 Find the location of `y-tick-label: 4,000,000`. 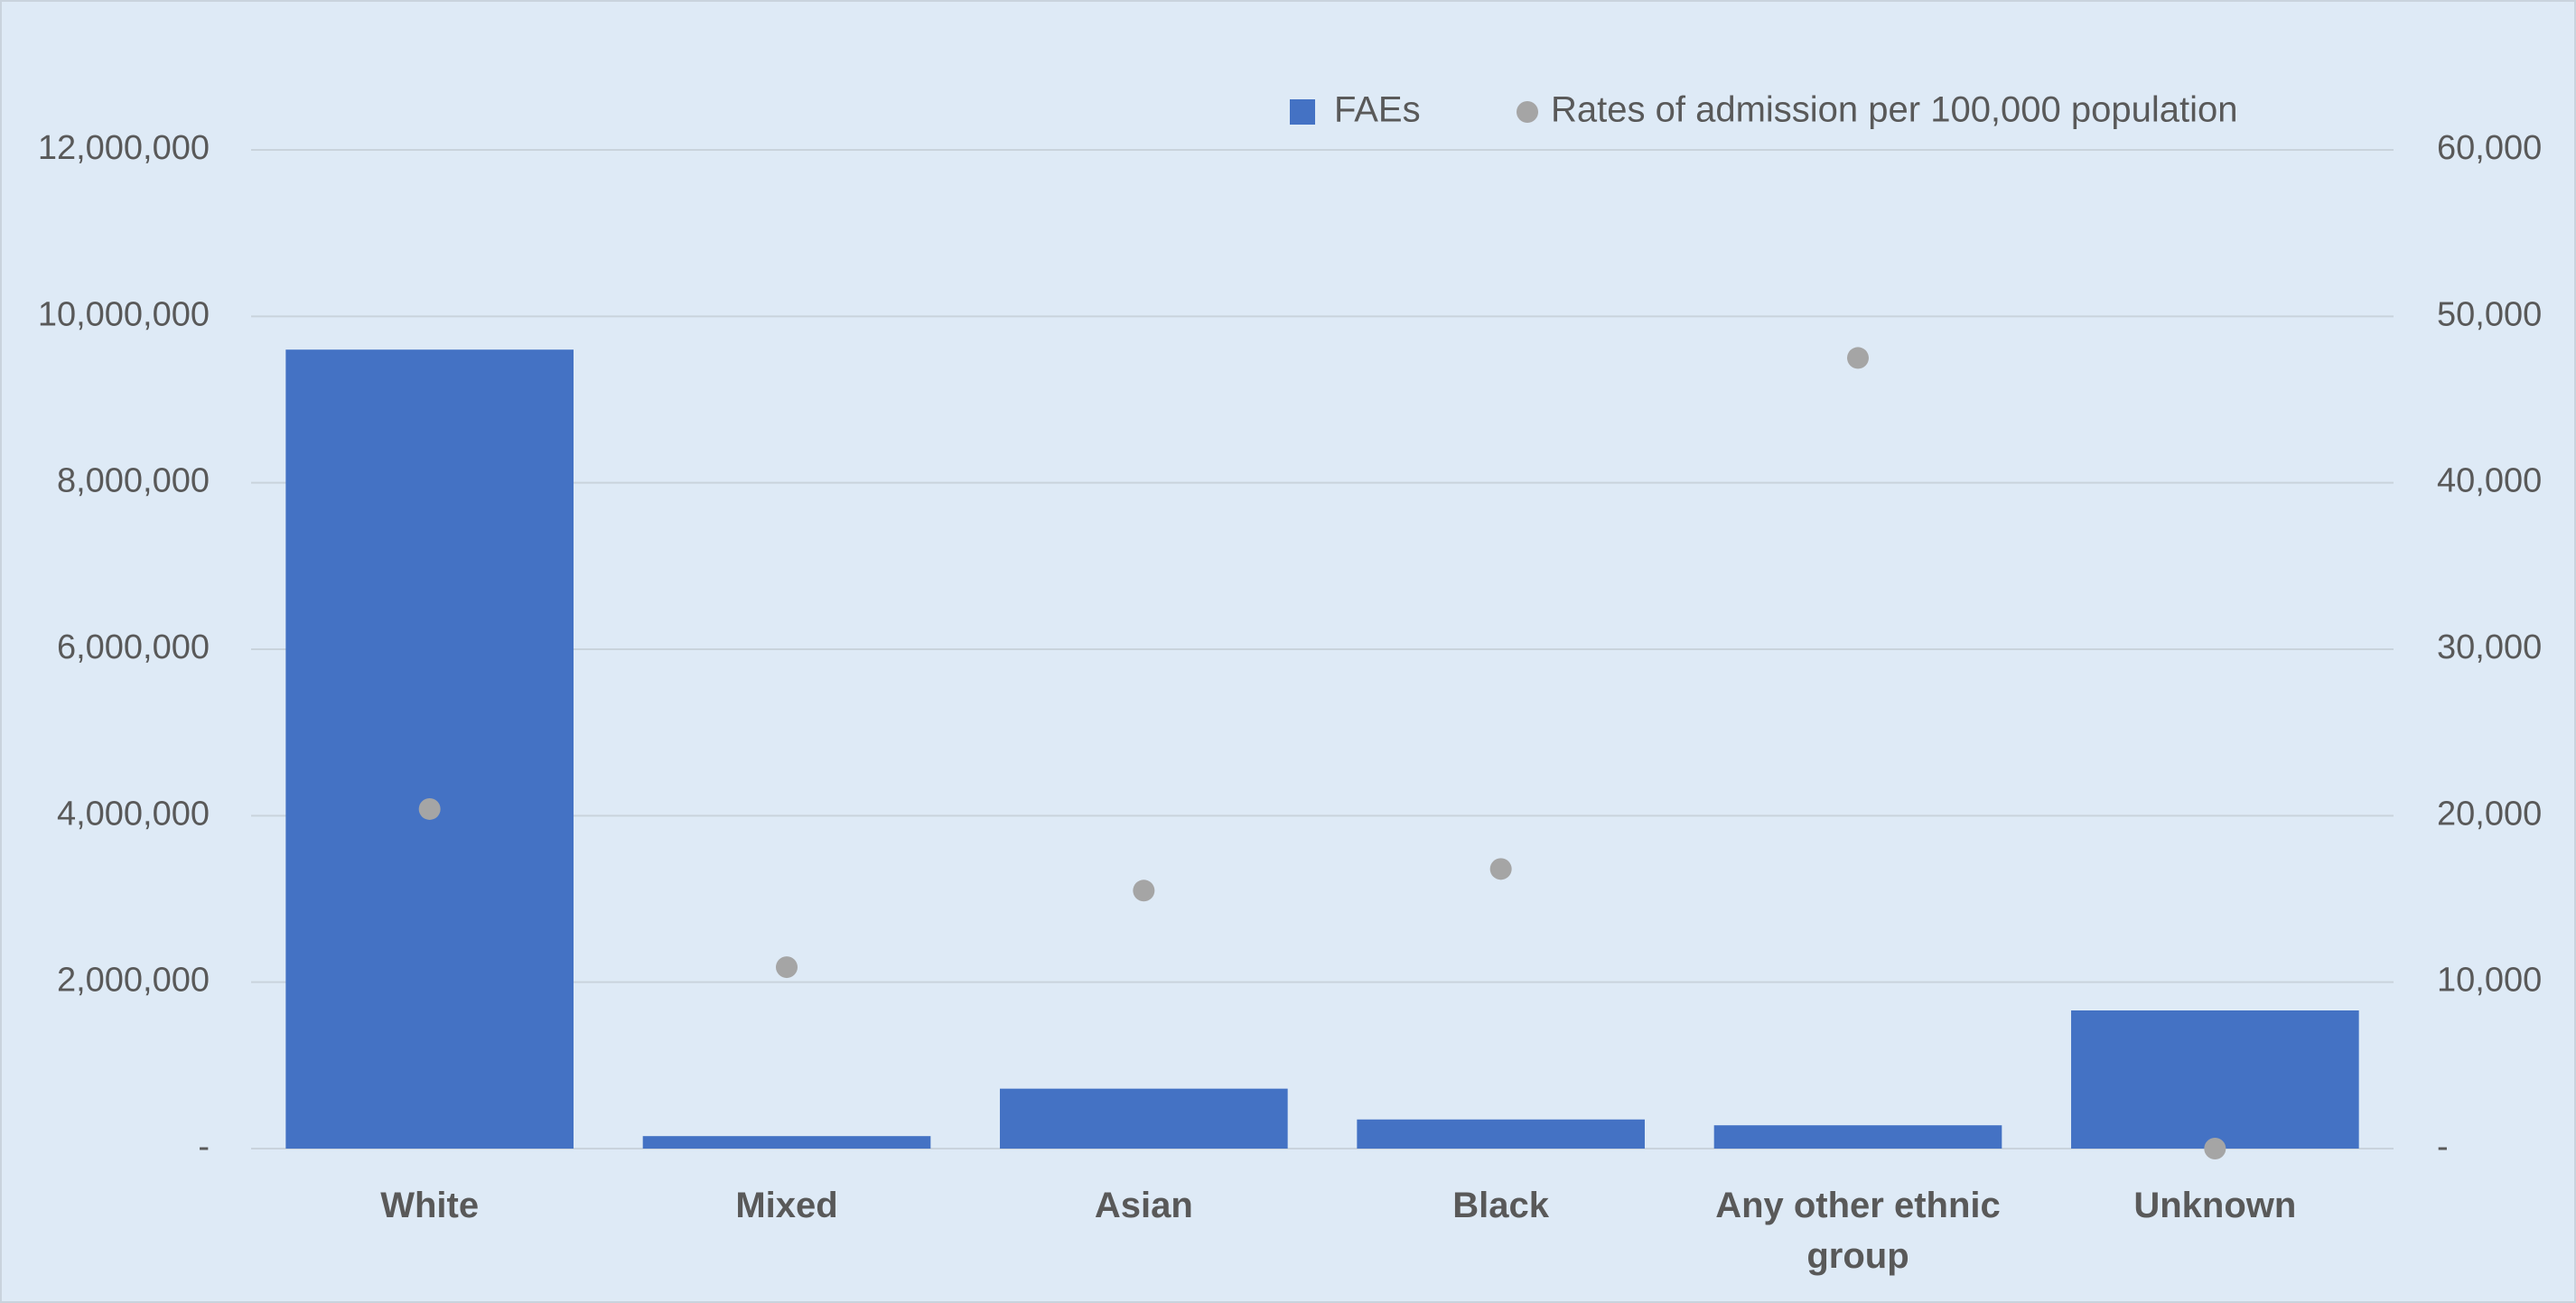

y-tick-label: 4,000,000 is located at coordinates (133, 814).